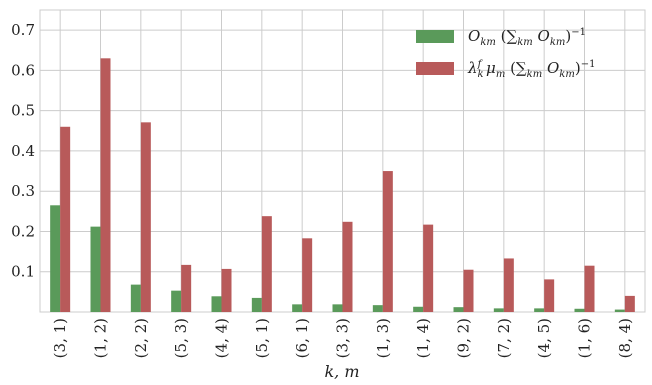 The image size is (652, 385). Describe the element at coordinates (23, 111) in the screenshot. I see `y-tick-label: 0.5` at that location.